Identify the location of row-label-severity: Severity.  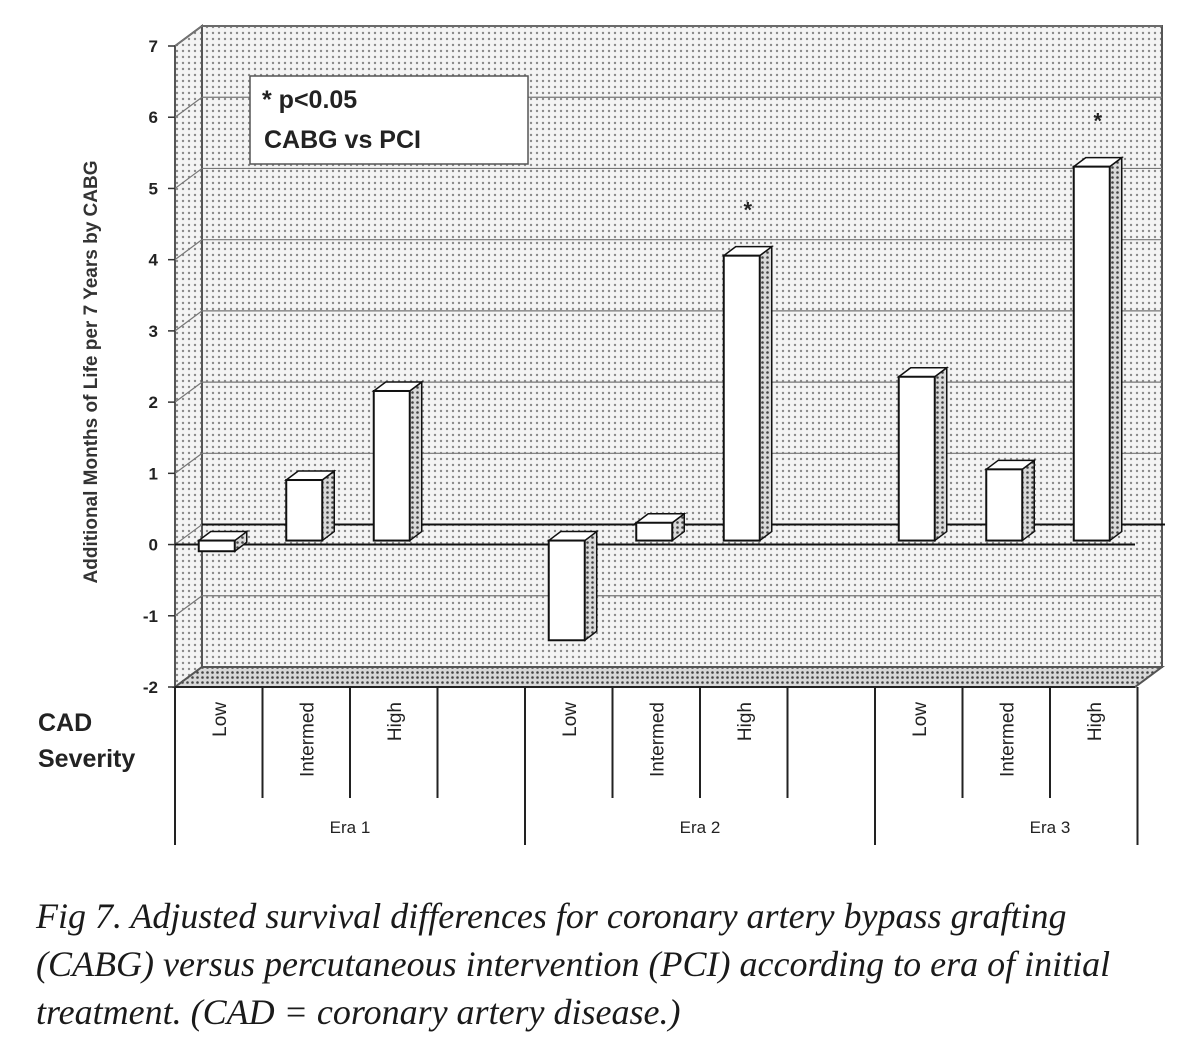
(86, 759).